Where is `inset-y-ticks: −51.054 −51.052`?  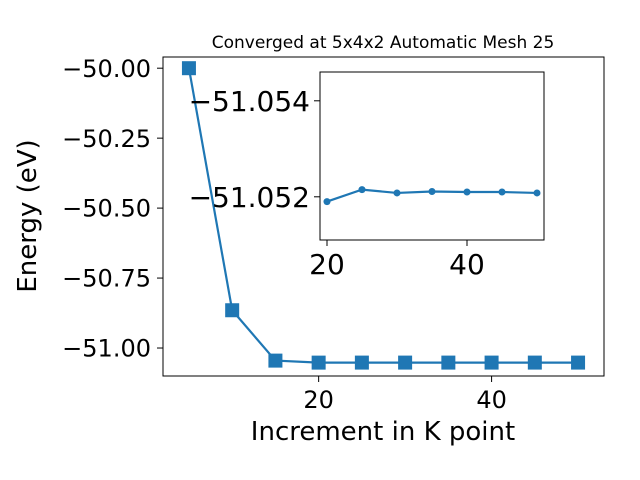 inset-y-ticks: −51.054 −51.052 is located at coordinates (254, 149).